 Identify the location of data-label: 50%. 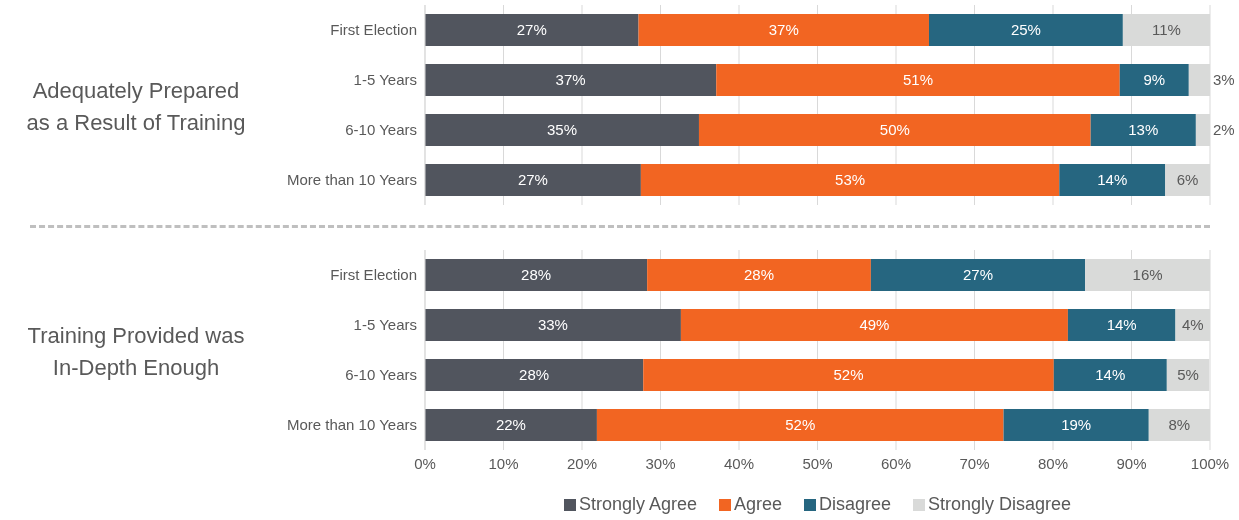
(894, 129).